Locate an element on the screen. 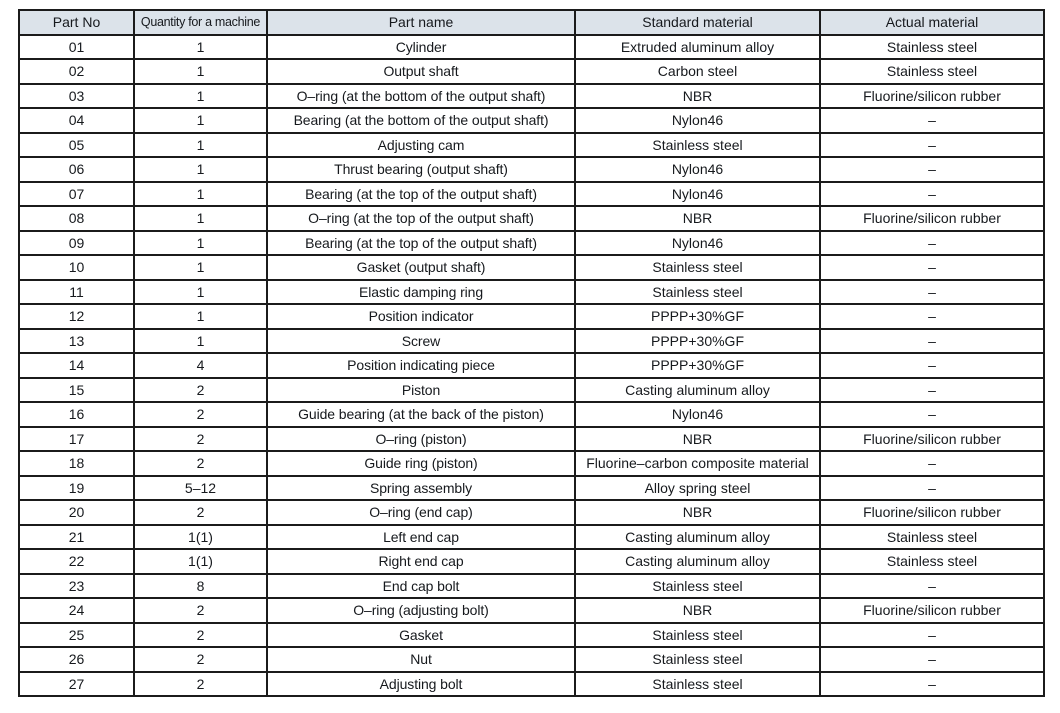  table-cell: 22 is located at coordinates (76, 561).